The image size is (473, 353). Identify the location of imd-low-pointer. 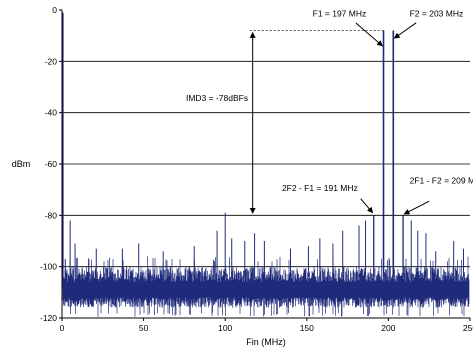
(367, 206).